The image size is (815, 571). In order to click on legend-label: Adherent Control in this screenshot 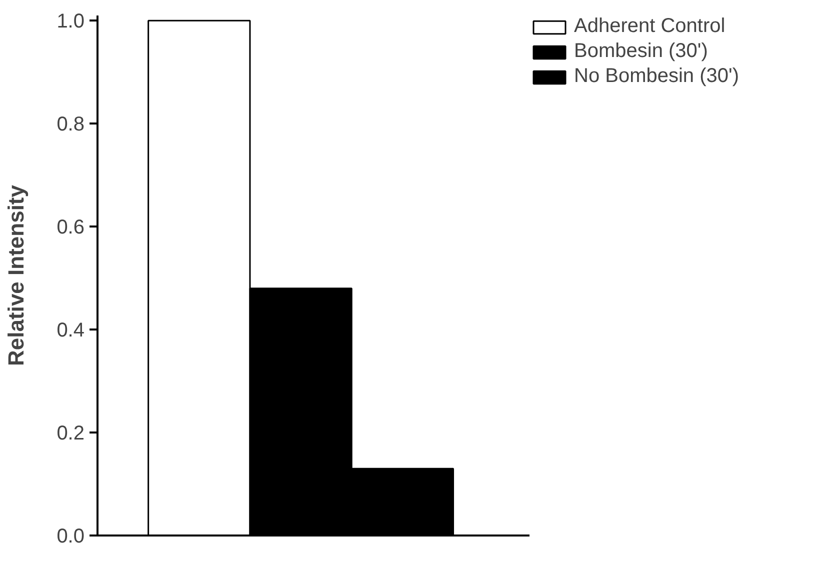, I will do `click(650, 26)`.